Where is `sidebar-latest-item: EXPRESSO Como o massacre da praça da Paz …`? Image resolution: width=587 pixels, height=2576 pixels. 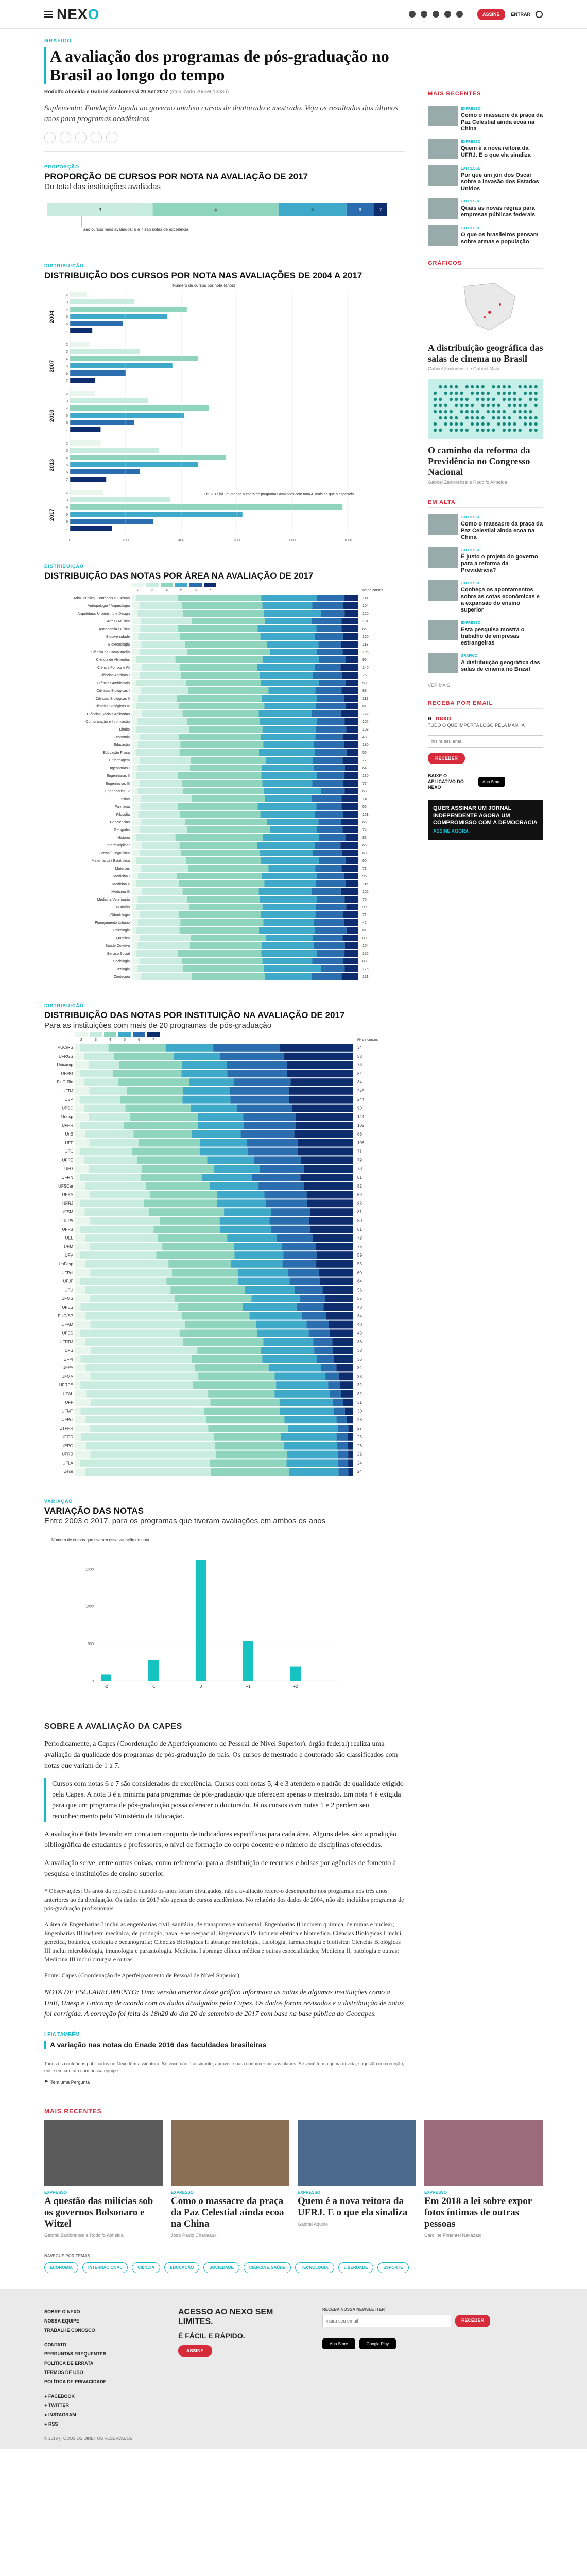 sidebar-latest-item: EXPRESSO Como o massacre da praça da Paz … is located at coordinates (486, 119).